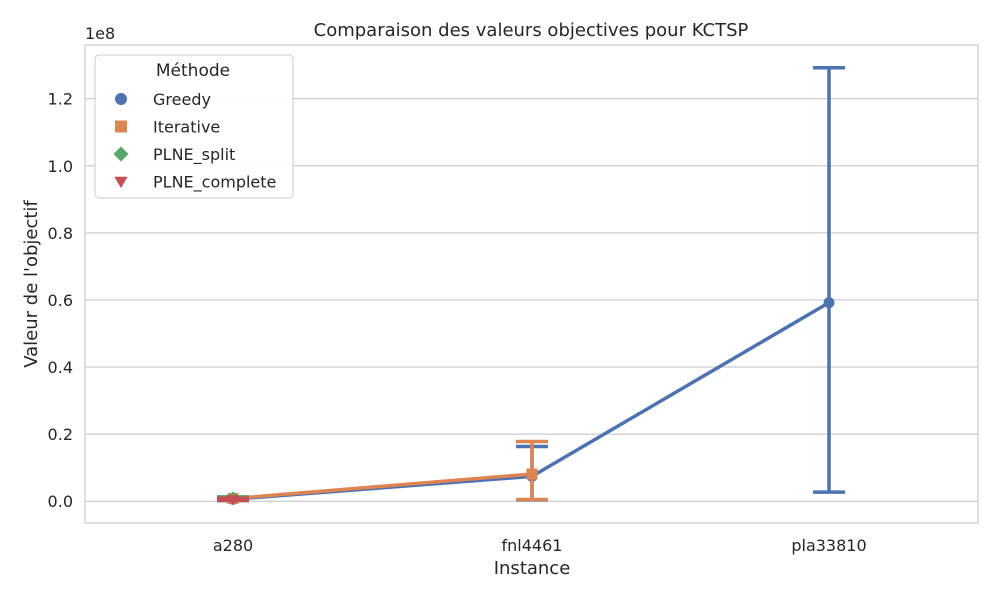 The height and width of the screenshot is (600, 1000). I want to click on y-tick-label: 0.6, so click(60, 300).